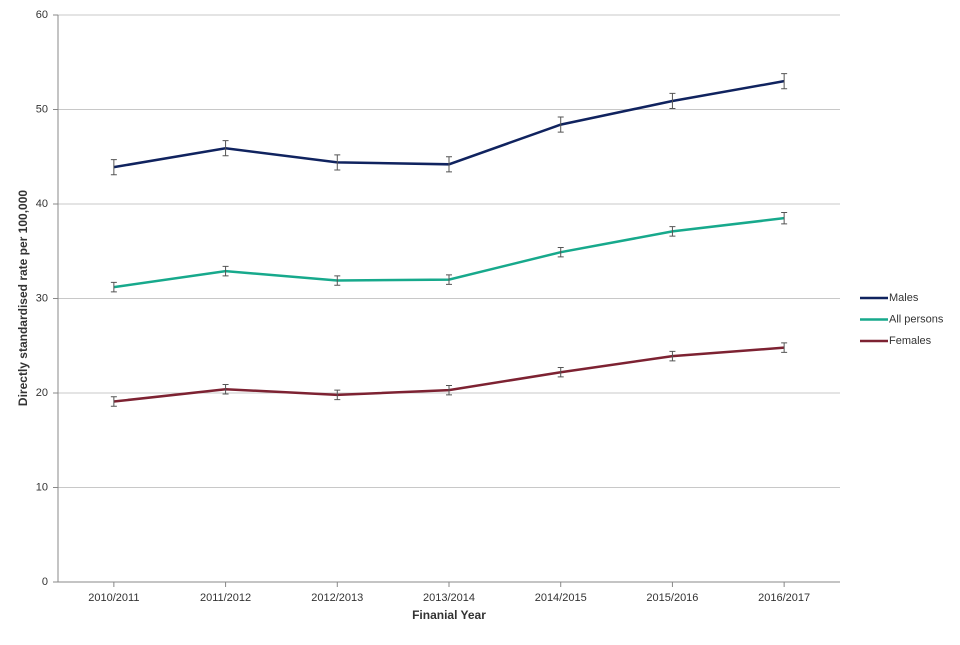  What do you see at coordinates (449, 124) in the screenshot?
I see `series-line` at bounding box center [449, 124].